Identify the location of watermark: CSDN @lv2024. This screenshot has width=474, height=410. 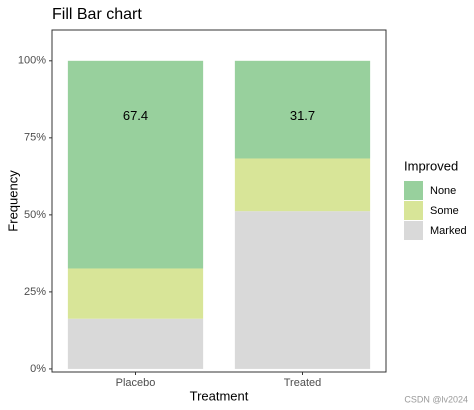
(436, 399).